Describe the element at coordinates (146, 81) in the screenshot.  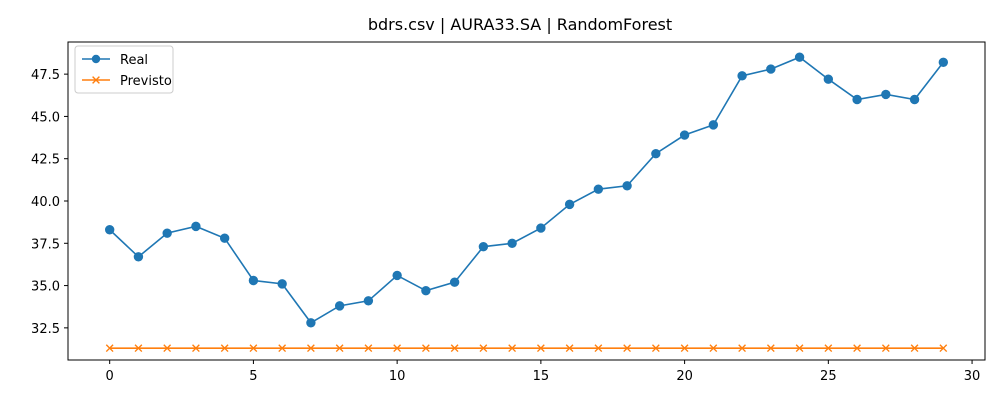
I see `legend-label: Previsto` at that location.